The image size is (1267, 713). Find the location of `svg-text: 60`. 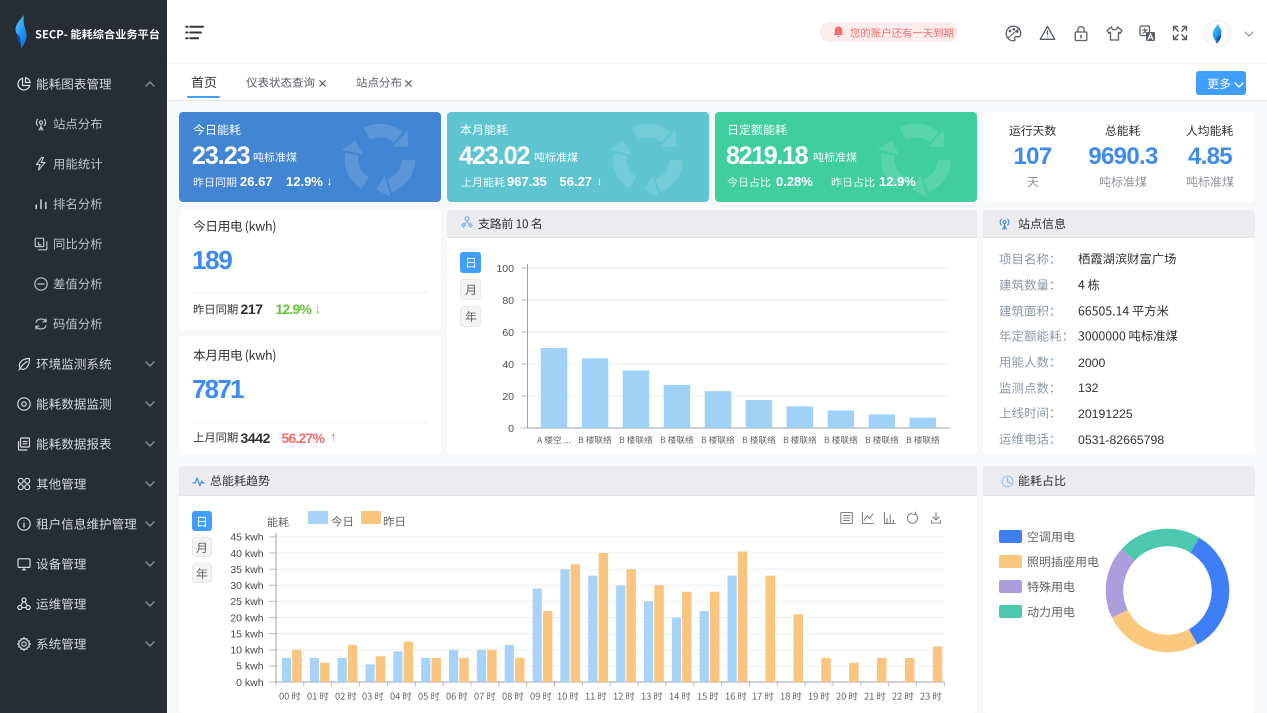

svg-text: 60 is located at coordinates (508, 333).